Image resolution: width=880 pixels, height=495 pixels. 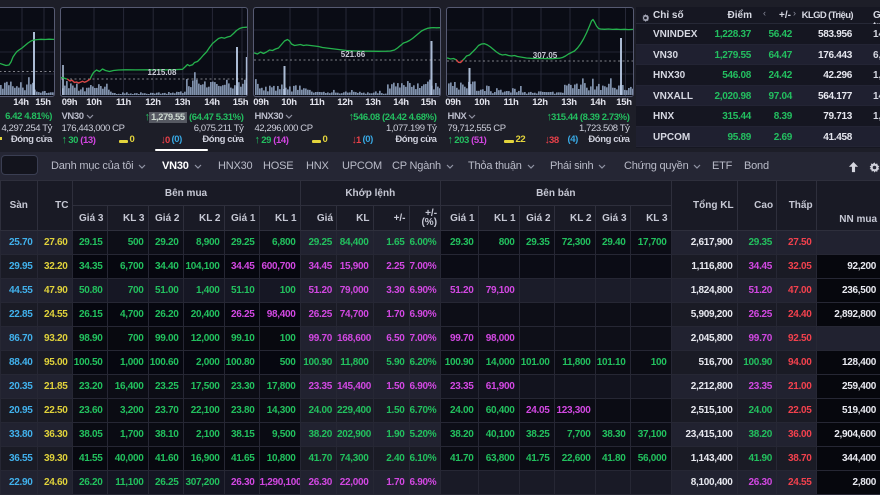 What do you see at coordinates (161, 72) in the screenshot?
I see `svg-text: 1215.08` at bounding box center [161, 72].